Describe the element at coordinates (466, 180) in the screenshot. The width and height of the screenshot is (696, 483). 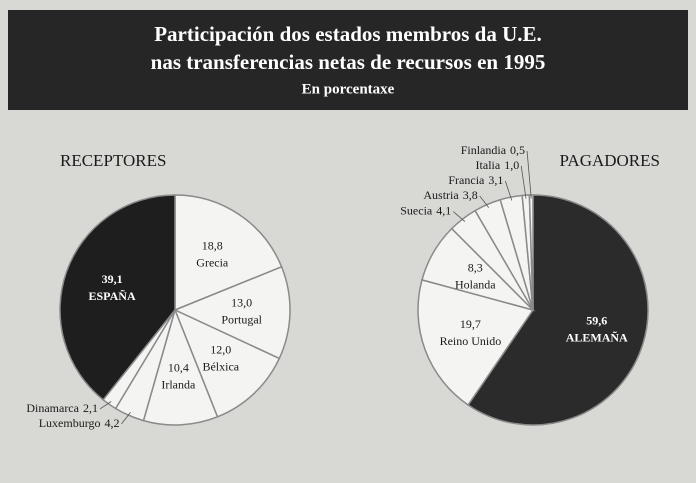
I see `category-label: Francia` at that location.